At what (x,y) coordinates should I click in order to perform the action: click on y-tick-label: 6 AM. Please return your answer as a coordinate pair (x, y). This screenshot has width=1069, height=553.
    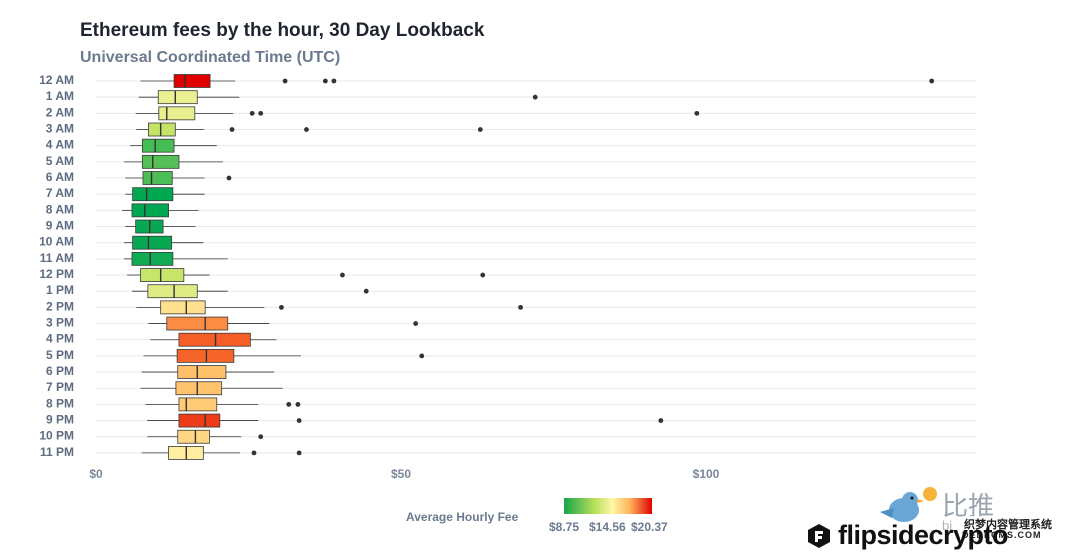
    Looking at the image, I should click on (60, 177).